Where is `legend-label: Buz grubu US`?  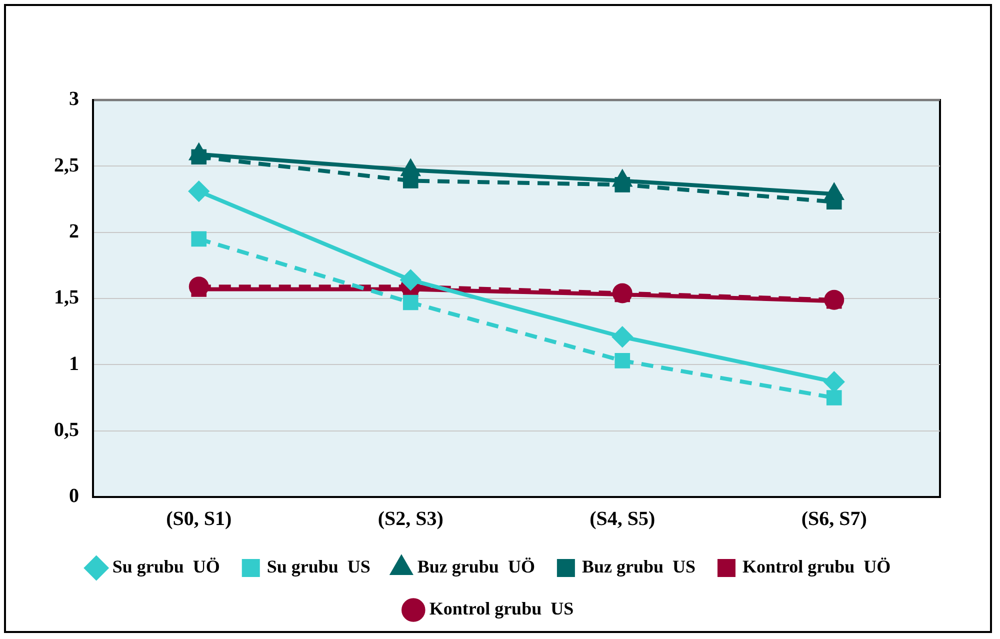
legend-label: Buz grubu US is located at coordinates (639, 566).